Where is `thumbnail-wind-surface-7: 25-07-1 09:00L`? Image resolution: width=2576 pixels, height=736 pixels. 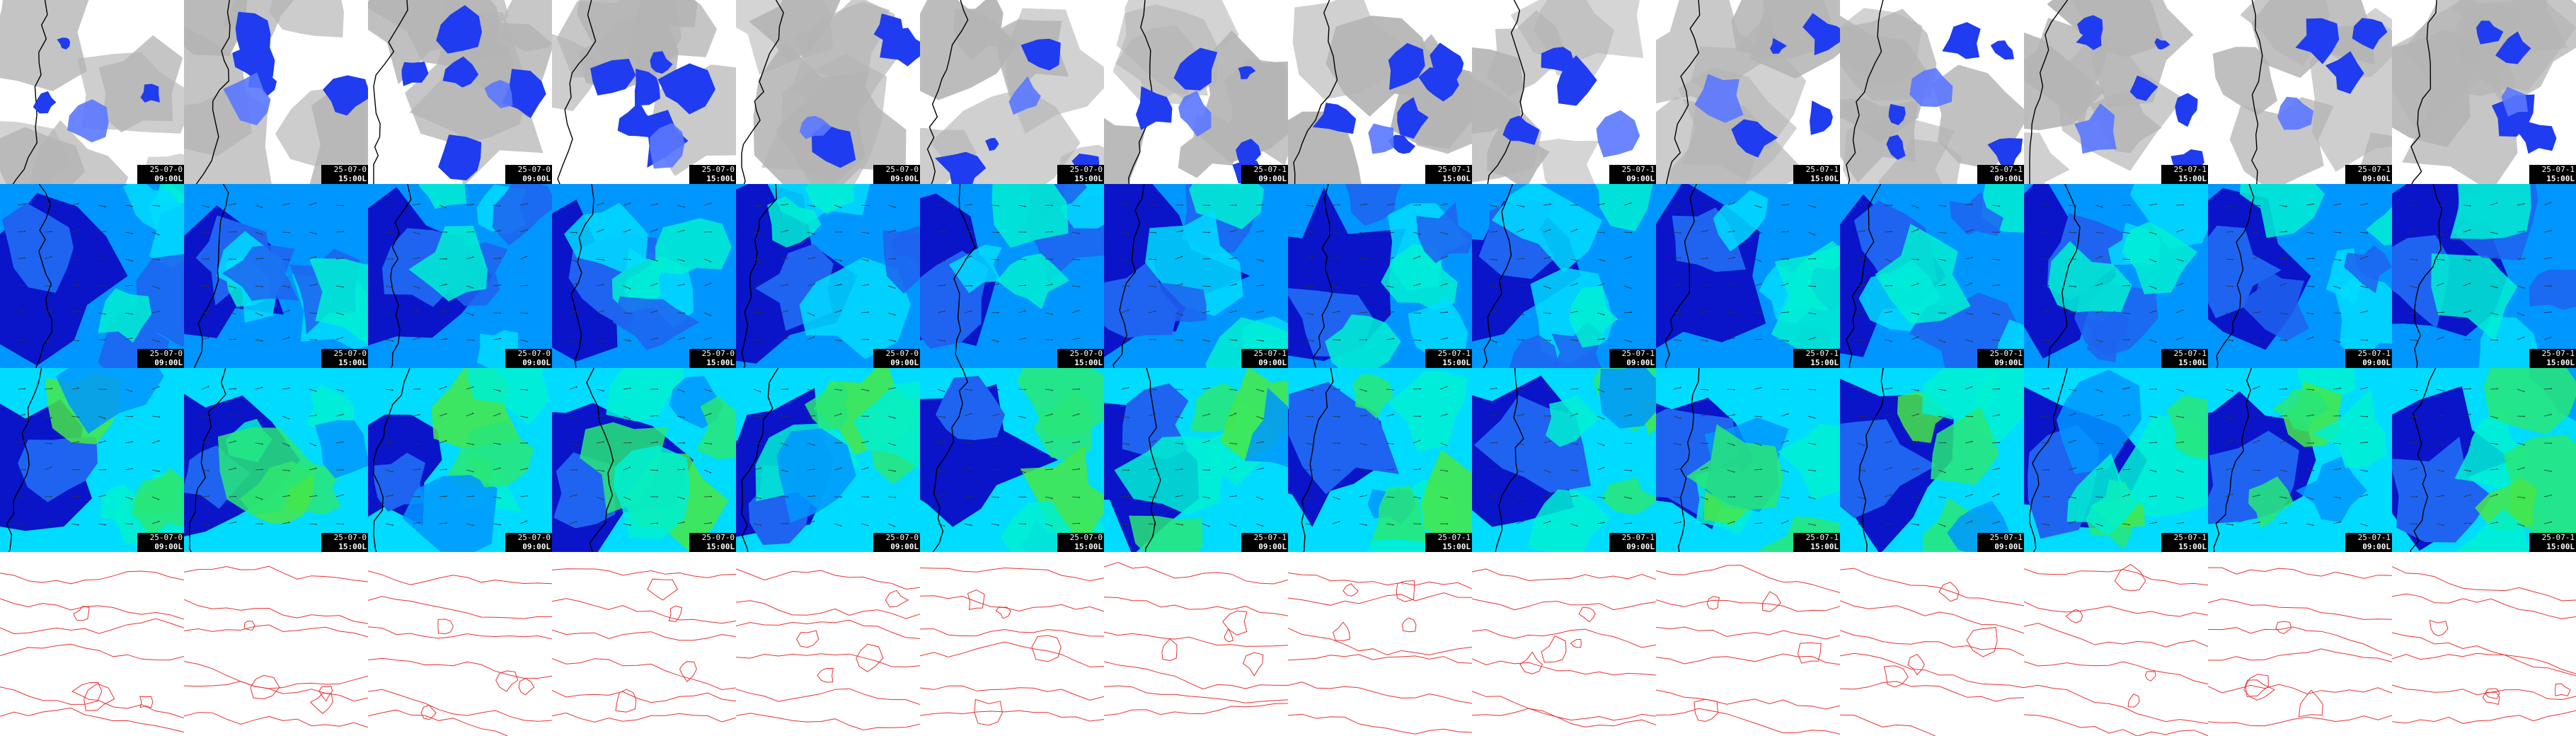 thumbnail-wind-surface-7: 25-07-1 09:00L is located at coordinates (1196, 460).